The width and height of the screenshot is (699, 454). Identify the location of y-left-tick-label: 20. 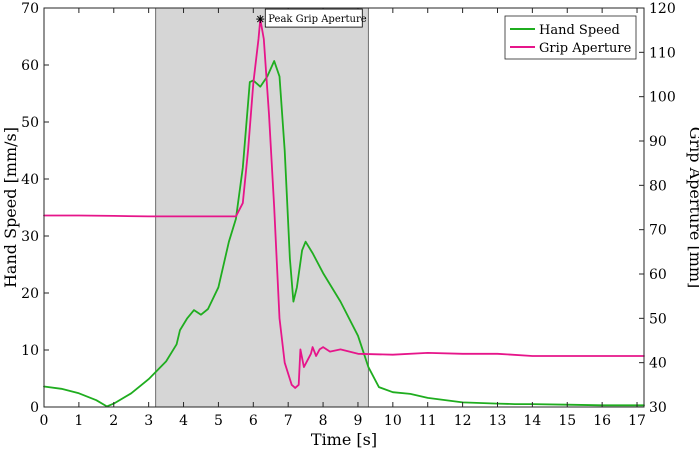
(30, 294).